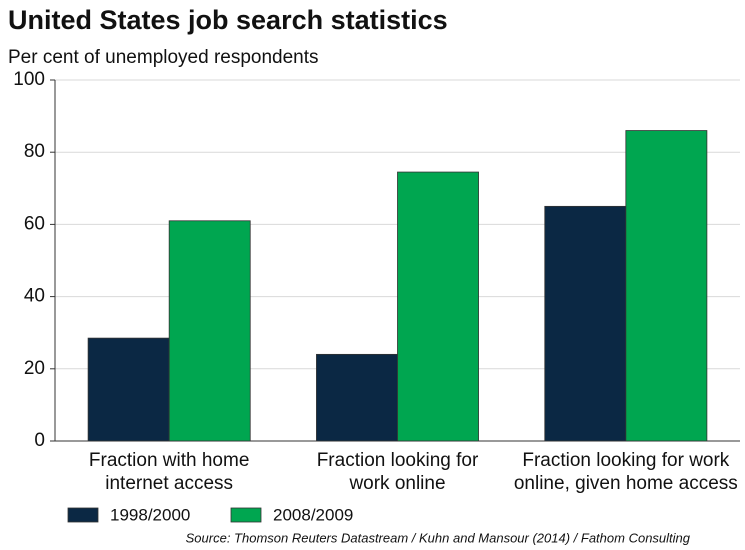  What do you see at coordinates (34, 296) in the screenshot?
I see `y-tick-label: 40` at bounding box center [34, 296].